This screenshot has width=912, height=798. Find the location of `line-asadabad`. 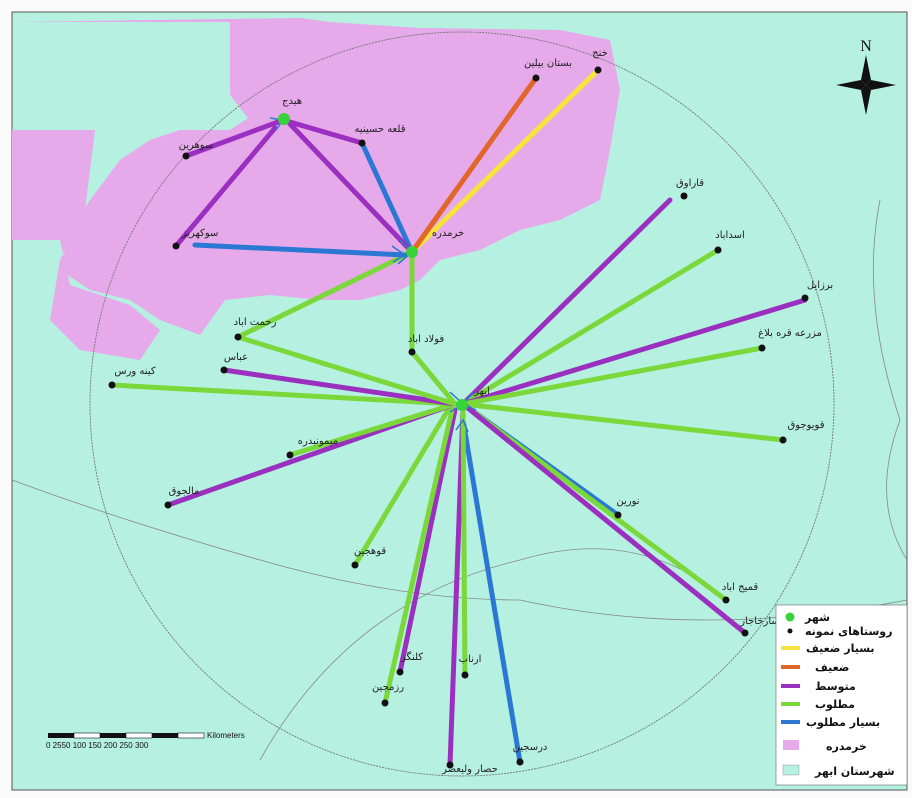

line-asadabad is located at coordinates (590, 327).